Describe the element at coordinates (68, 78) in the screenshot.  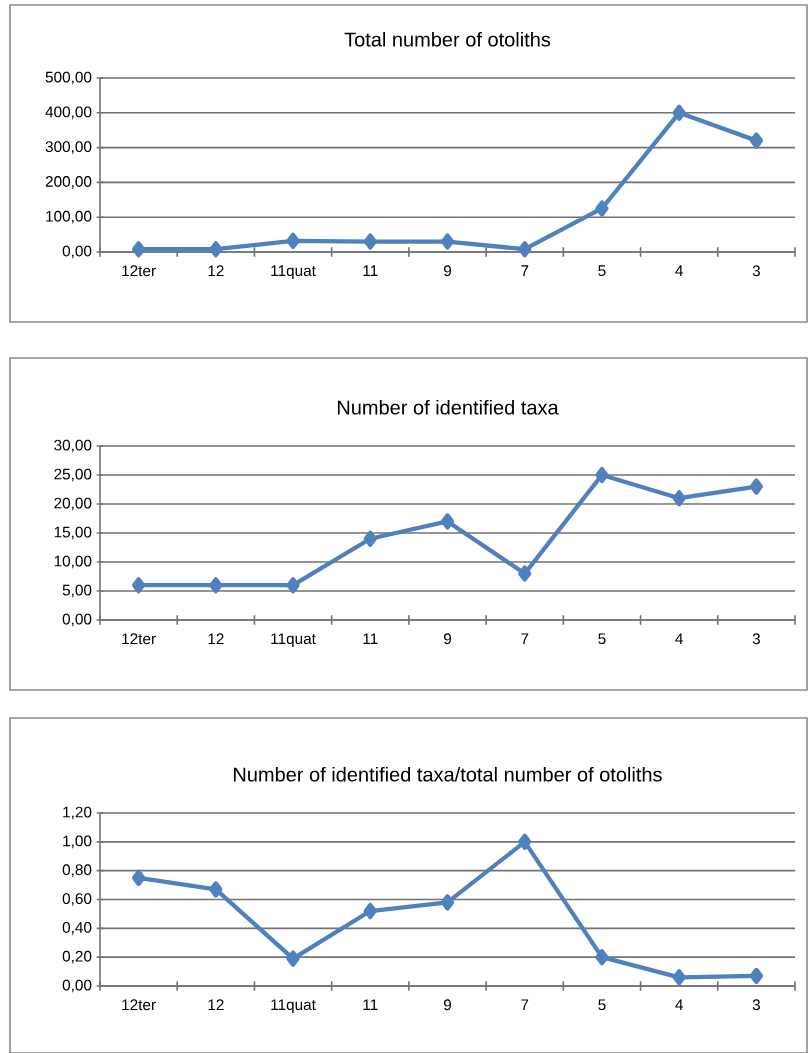
I see `y-tick-label: 500,00` at that location.